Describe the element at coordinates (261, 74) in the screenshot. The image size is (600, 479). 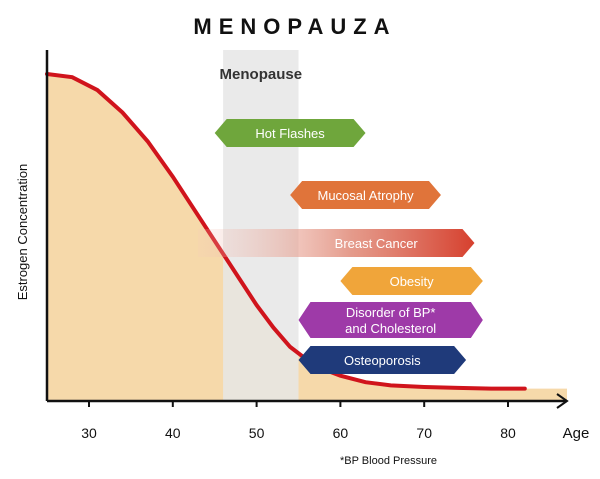
I see `menopause-label: Menopause` at that location.